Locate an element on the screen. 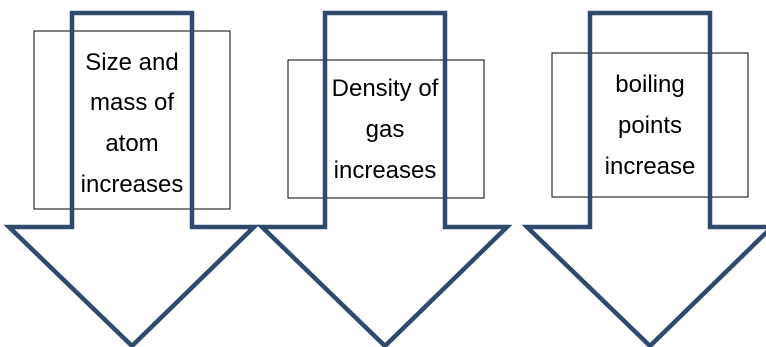  arrow-label-line: mass of is located at coordinates (132, 102).